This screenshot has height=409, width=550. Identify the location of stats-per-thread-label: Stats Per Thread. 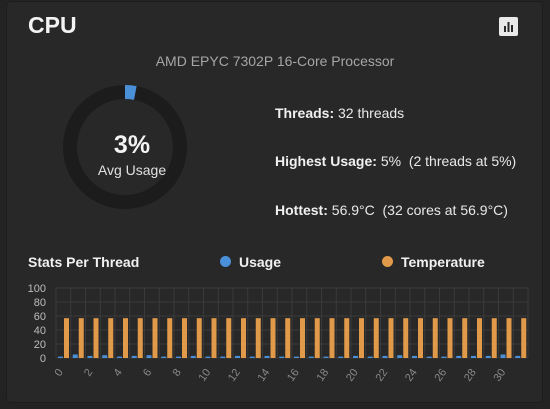
(84, 262).